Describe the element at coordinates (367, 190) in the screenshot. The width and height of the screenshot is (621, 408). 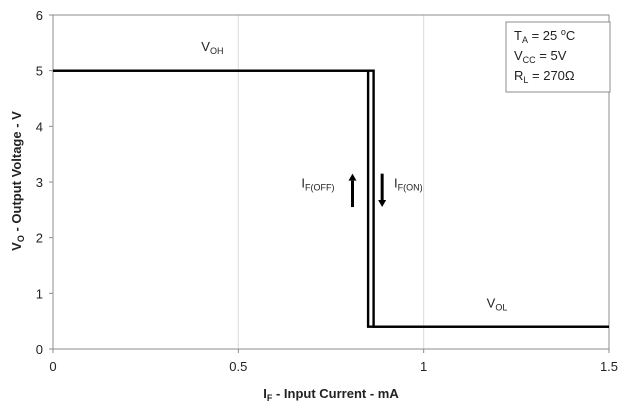
I see `arrow-layer` at that location.